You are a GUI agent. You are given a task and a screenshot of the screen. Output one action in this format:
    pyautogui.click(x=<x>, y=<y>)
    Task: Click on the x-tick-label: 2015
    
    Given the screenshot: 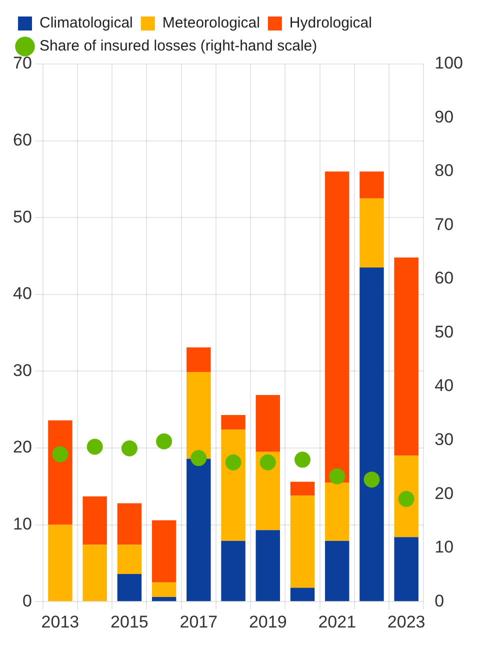 What is the action you would take?
    pyautogui.click(x=129, y=622)
    